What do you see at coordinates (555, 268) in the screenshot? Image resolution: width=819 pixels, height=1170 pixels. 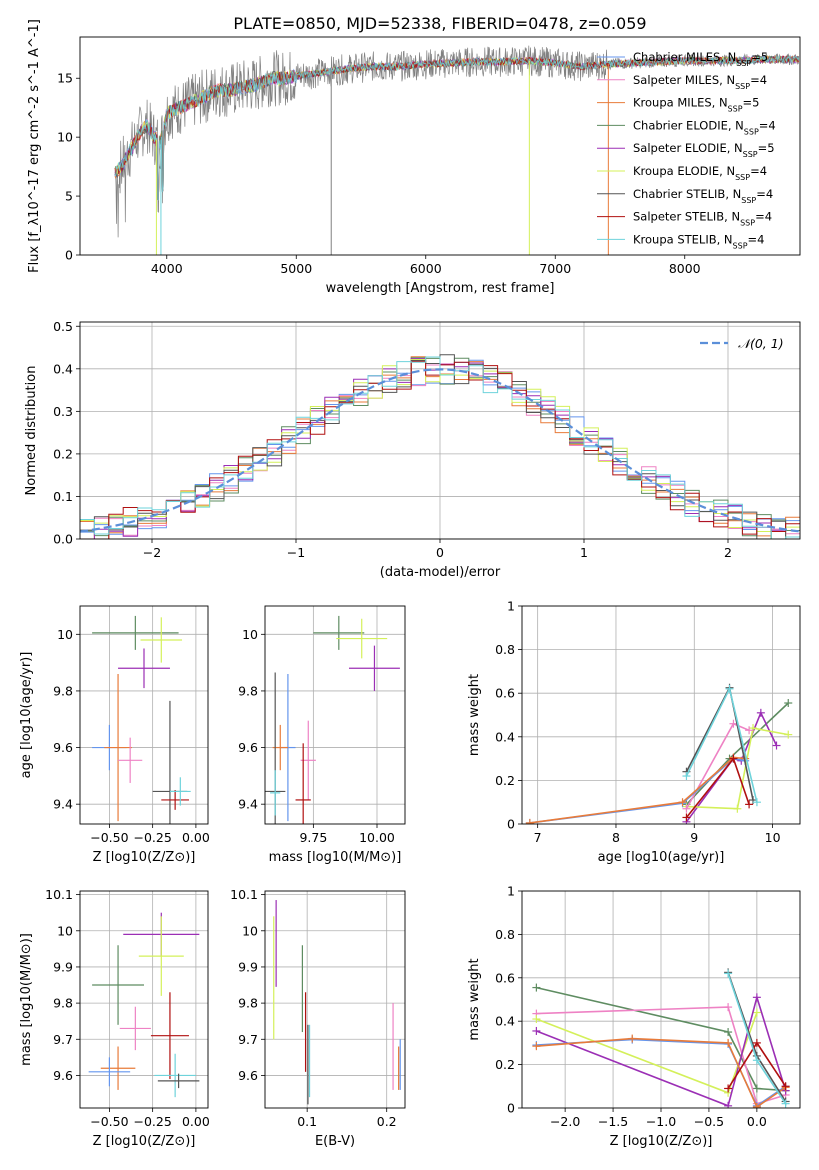 I see `x-tick-label: 7000` at bounding box center [555, 268].